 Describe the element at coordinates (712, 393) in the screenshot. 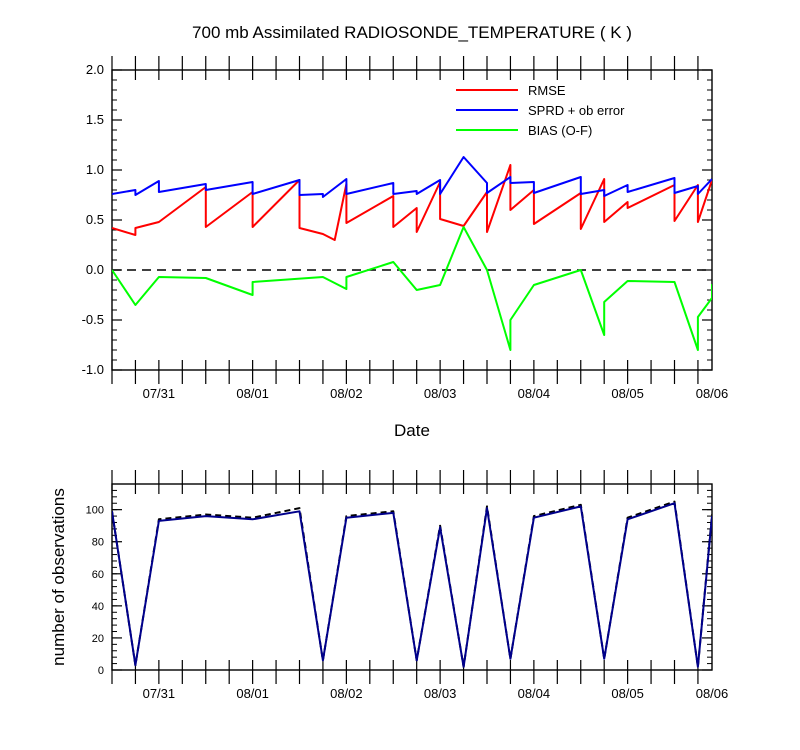

I see `top-x-tick-label: 08/06` at that location.